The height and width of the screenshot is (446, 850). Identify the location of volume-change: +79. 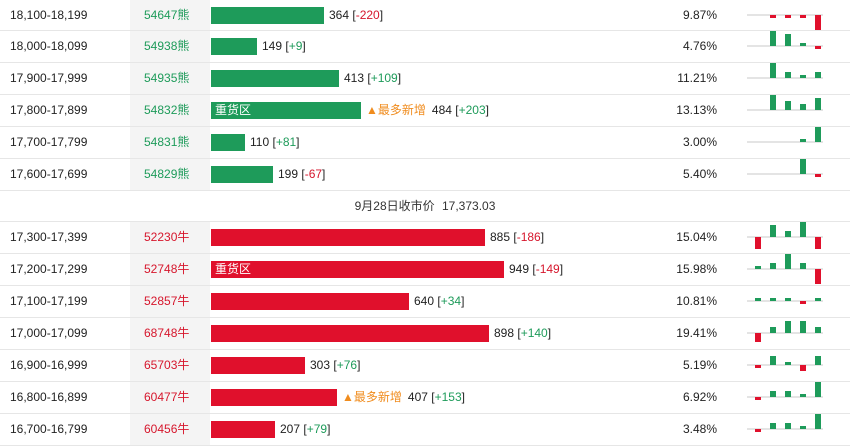
(317, 429).